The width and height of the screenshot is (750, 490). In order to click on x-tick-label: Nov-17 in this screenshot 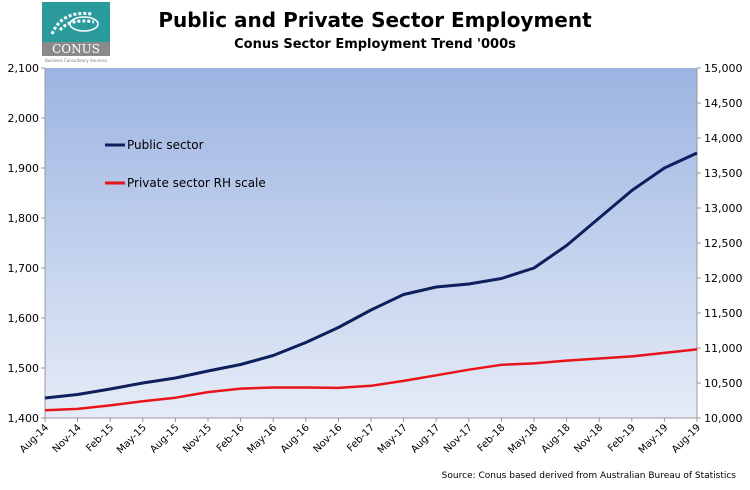, I will do `click(458, 438)`.